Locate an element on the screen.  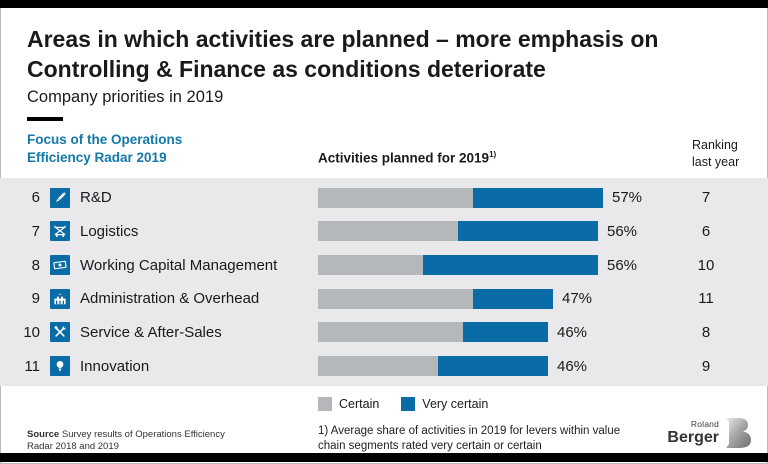
row-total: 57% is located at coordinates (627, 198).